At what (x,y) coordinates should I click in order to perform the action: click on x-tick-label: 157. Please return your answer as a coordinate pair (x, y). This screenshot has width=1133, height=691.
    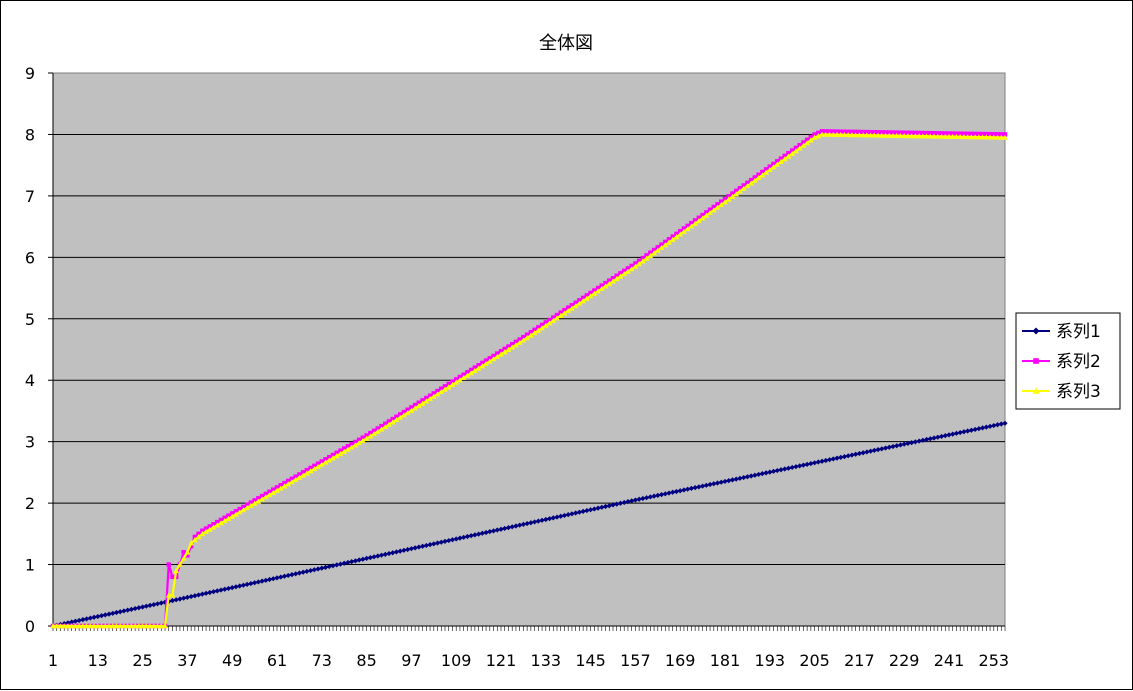
    Looking at the image, I should click on (635, 660).